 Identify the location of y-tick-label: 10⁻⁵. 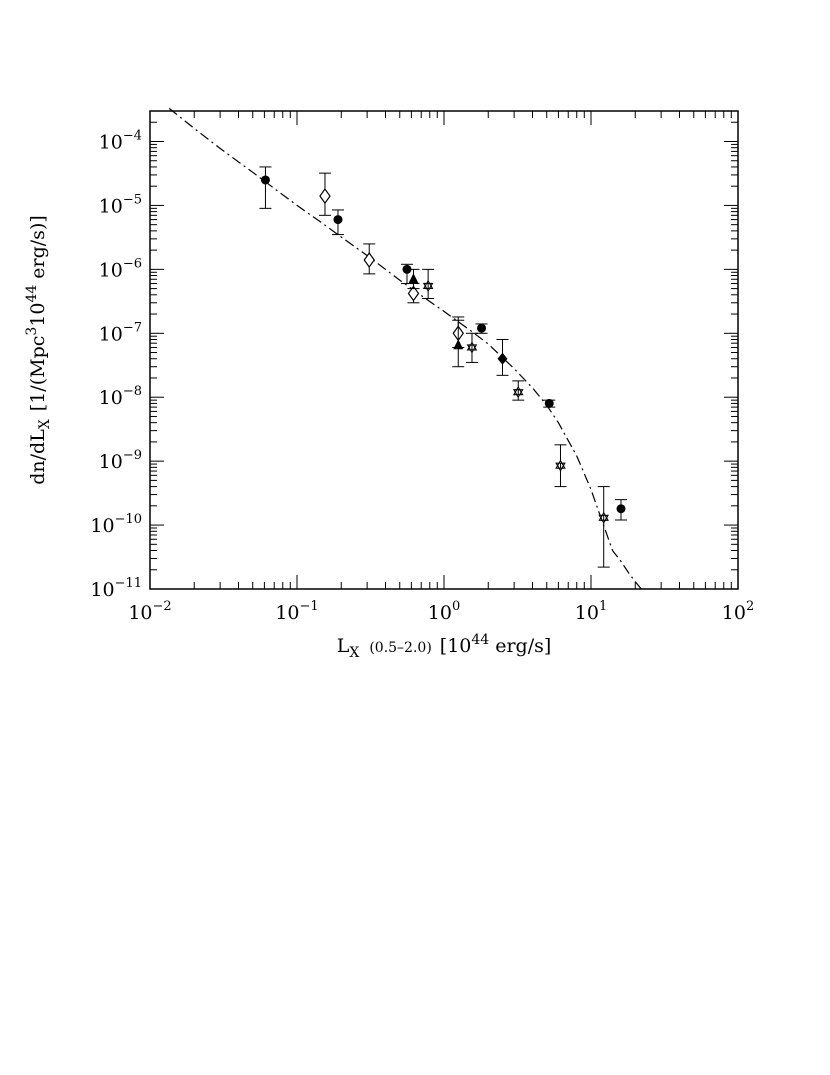
(120, 204).